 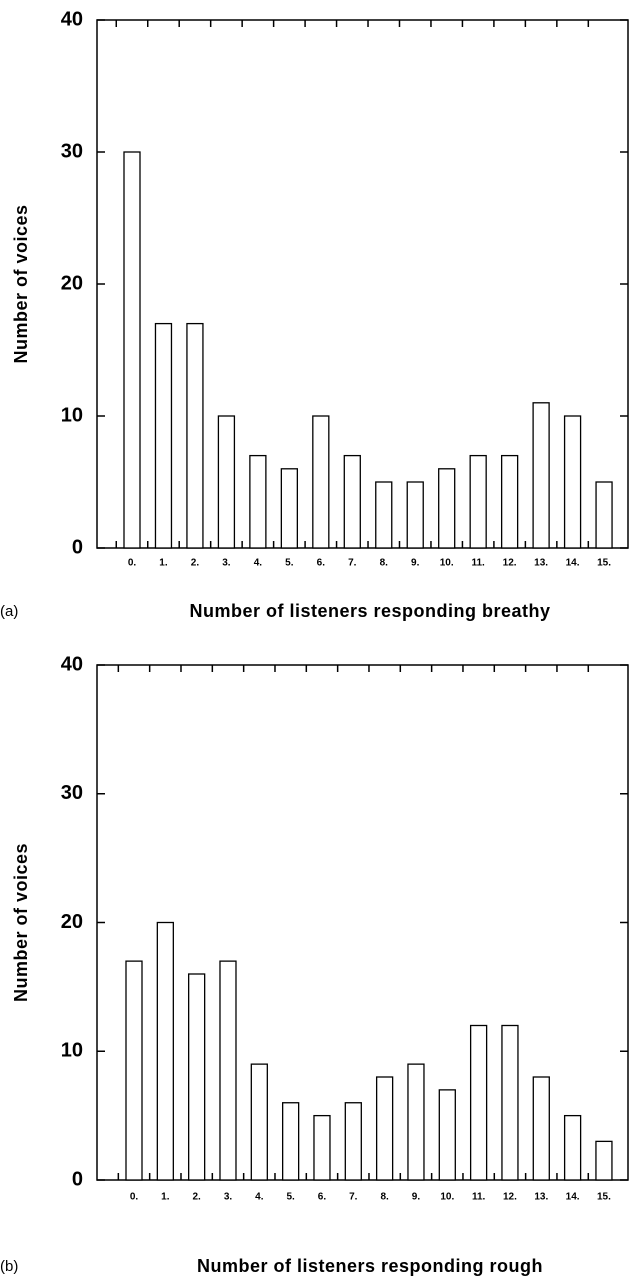 What do you see at coordinates (9, 1266) in the screenshot?
I see `panel-label: (b)` at bounding box center [9, 1266].